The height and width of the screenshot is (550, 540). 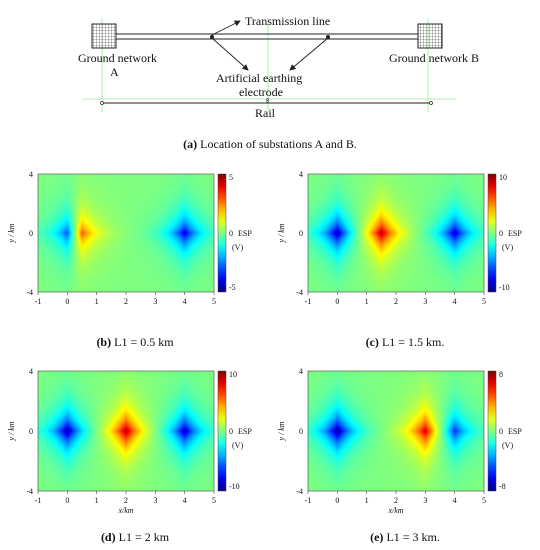 I want to click on caption-b: (b) L1 = 0.5 km, so click(x=135, y=342).